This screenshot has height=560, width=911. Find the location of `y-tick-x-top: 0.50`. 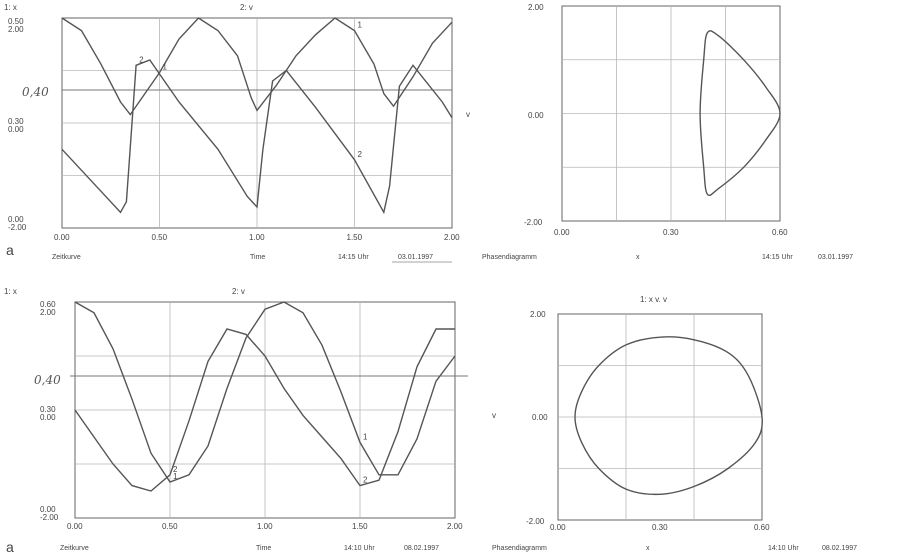

y-tick-x-top: 0.50 is located at coordinates (16, 21).